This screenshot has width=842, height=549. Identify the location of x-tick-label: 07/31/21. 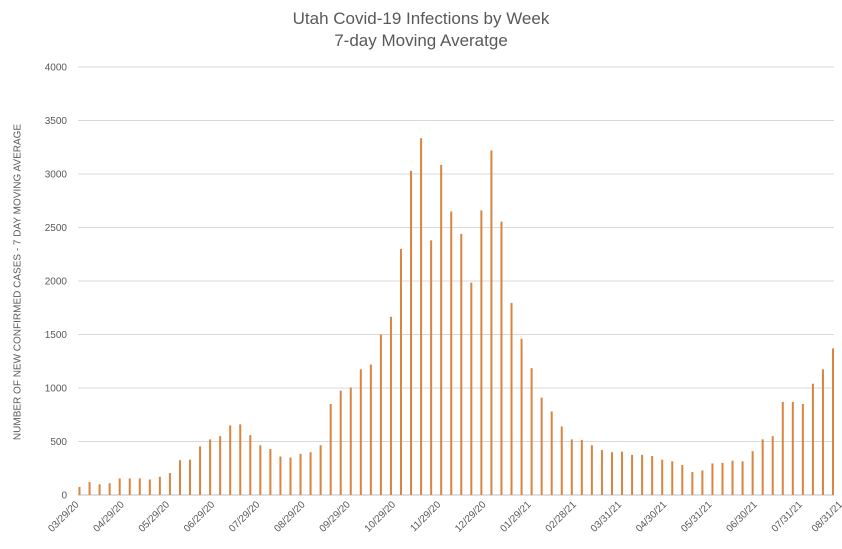
(788, 517).